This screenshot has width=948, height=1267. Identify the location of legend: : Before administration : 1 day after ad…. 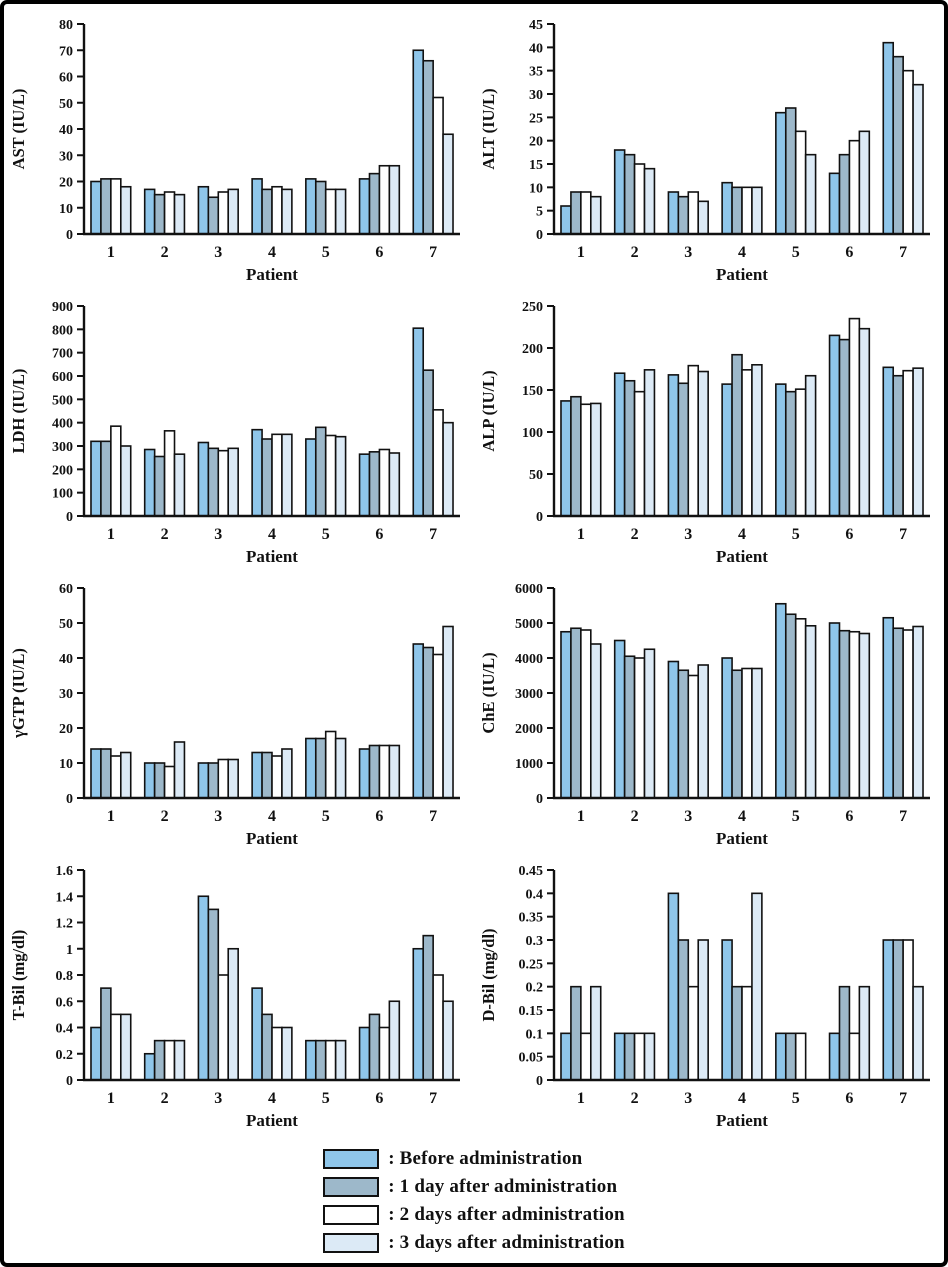
(474, 1201).